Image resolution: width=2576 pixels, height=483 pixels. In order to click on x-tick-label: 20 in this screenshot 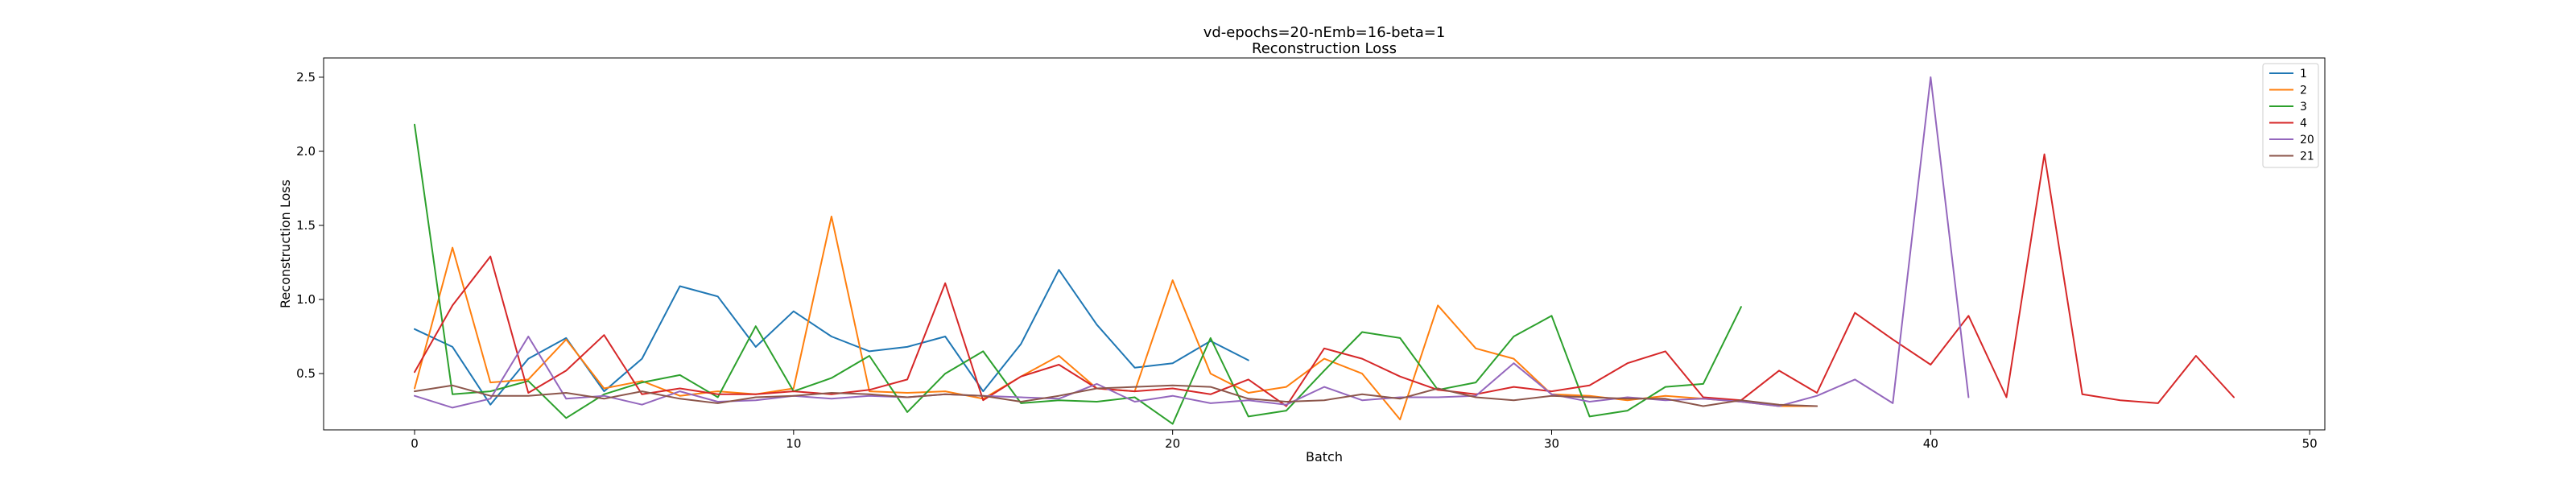, I will do `click(1172, 443)`.